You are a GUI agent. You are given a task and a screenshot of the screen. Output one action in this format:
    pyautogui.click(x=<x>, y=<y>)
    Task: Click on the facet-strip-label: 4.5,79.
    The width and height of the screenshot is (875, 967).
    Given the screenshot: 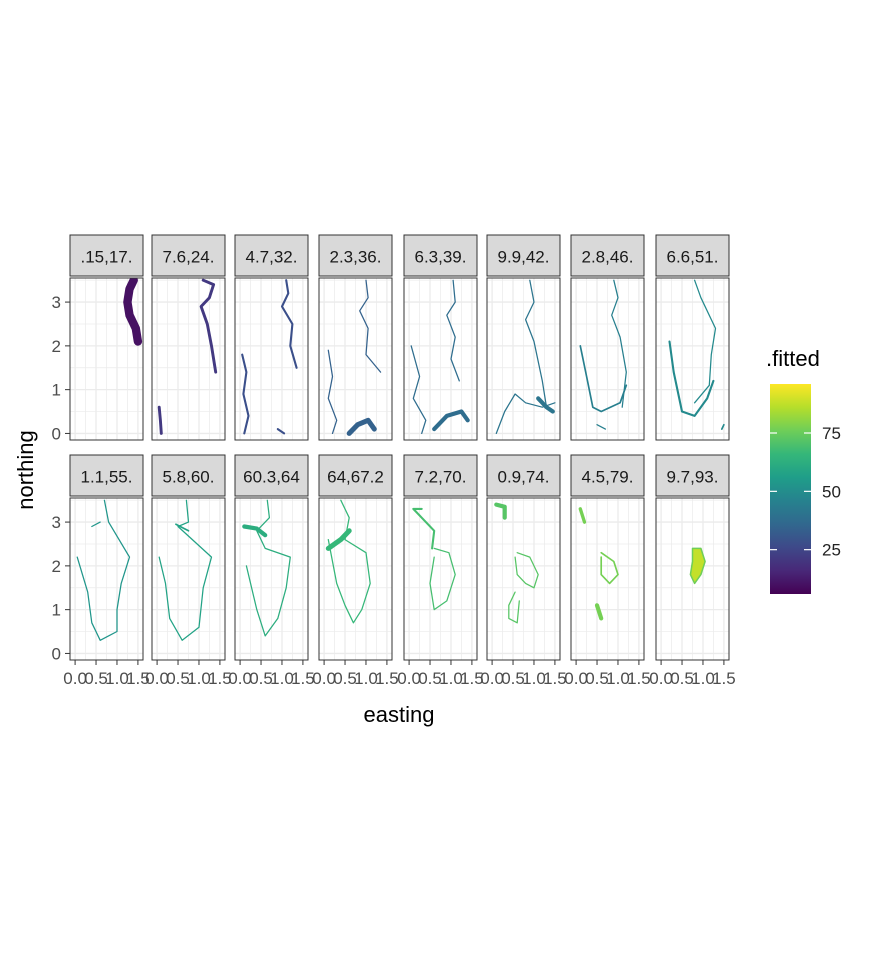 What is the action you would take?
    pyautogui.click(x=608, y=477)
    